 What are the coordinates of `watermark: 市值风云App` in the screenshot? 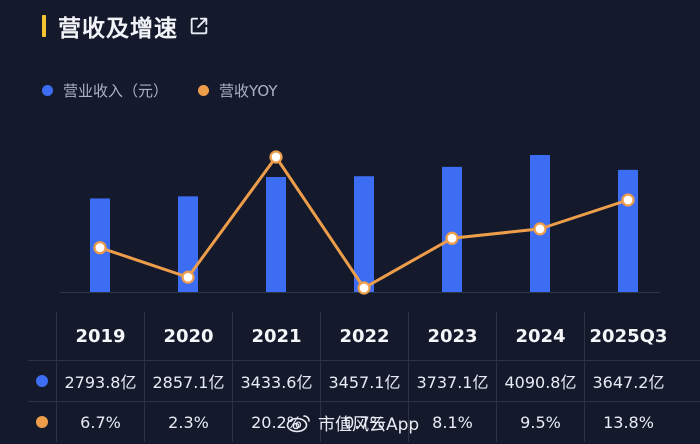 It's located at (352, 422).